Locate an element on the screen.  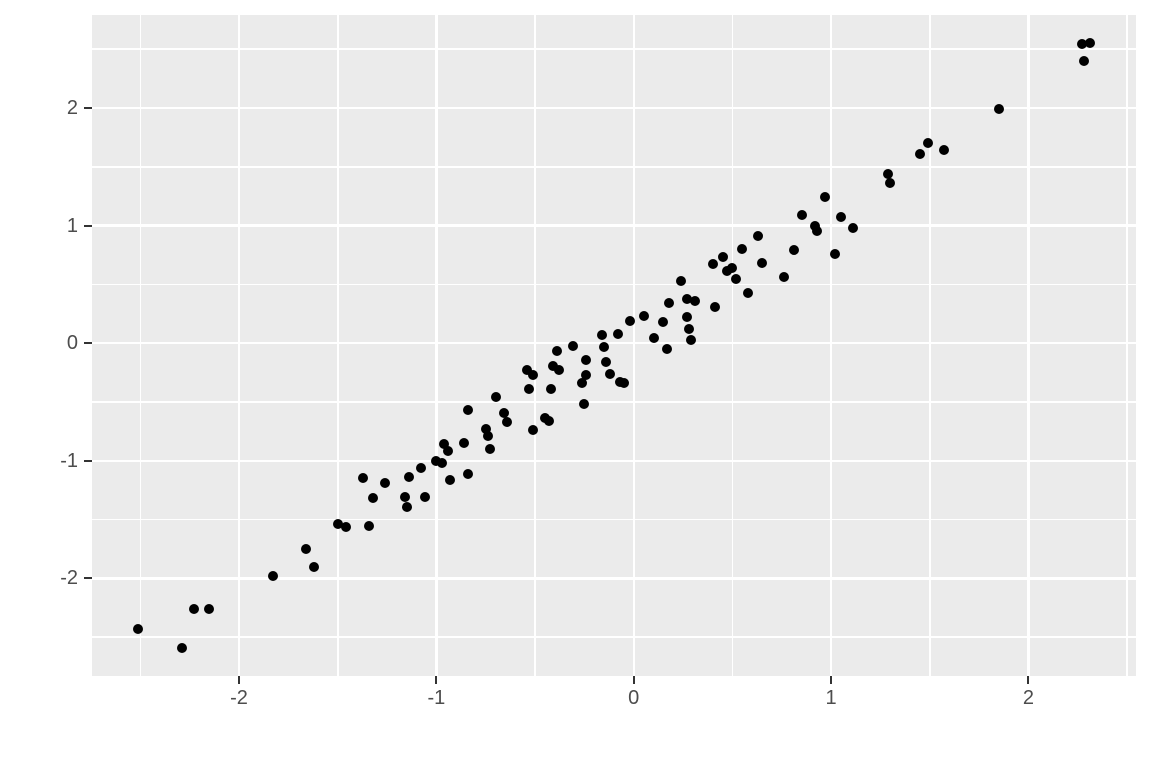
x-tick-label: -2 is located at coordinates (239, 698).